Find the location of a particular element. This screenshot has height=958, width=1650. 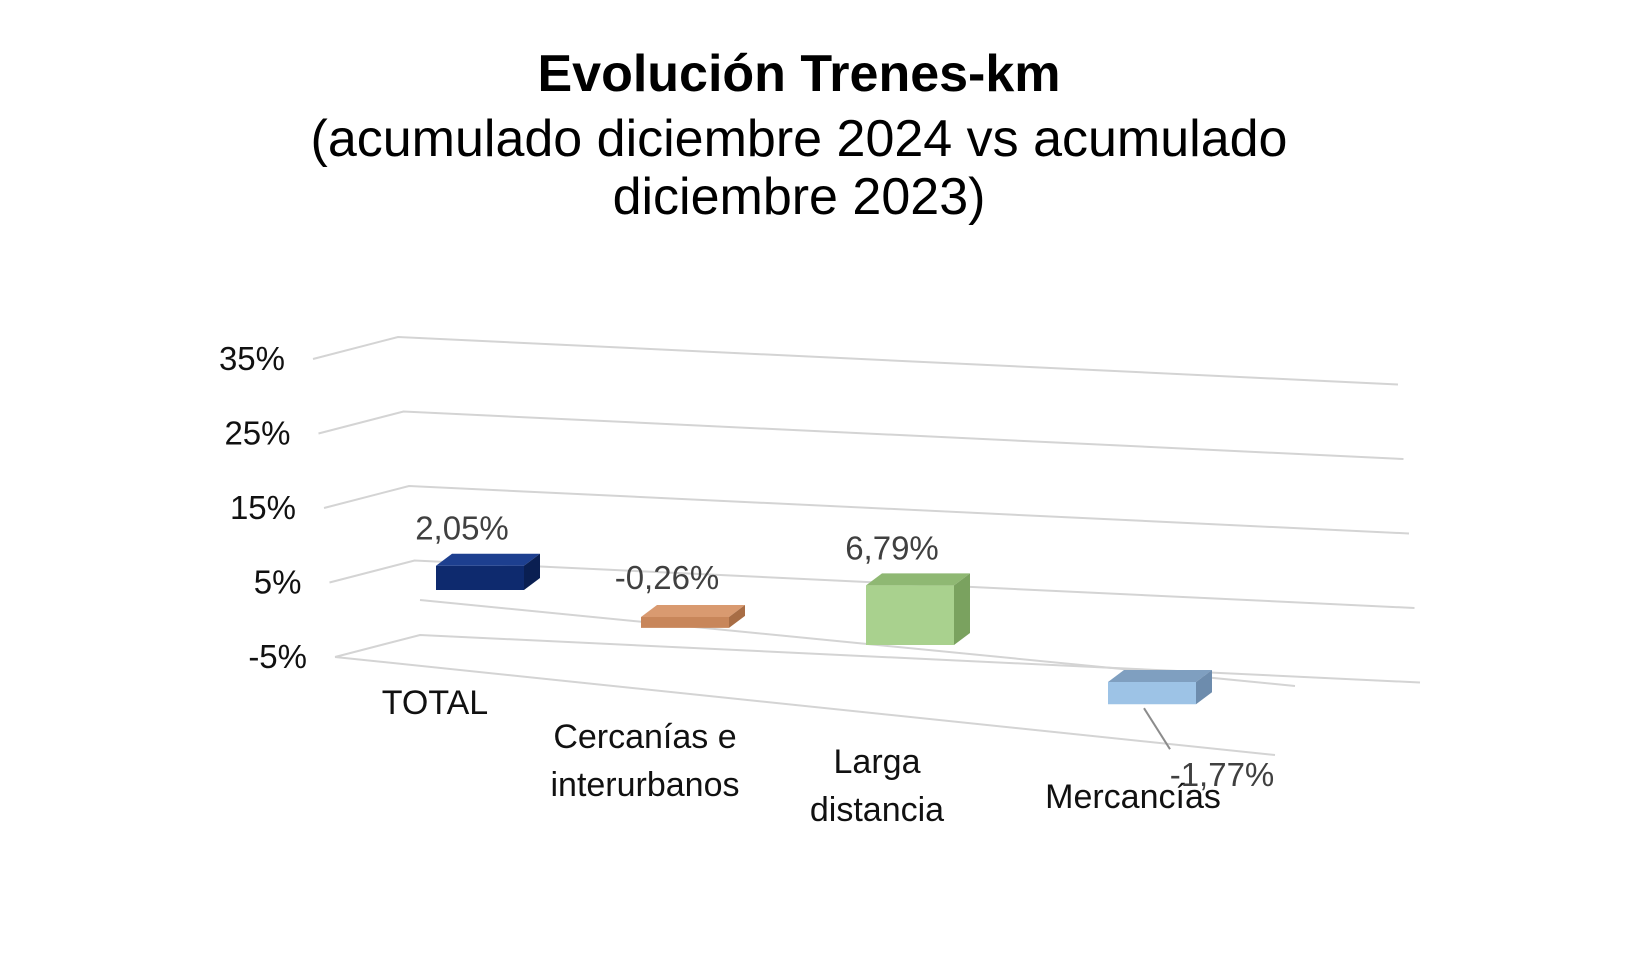

y-tick-label: 5% is located at coordinates (278, 582).